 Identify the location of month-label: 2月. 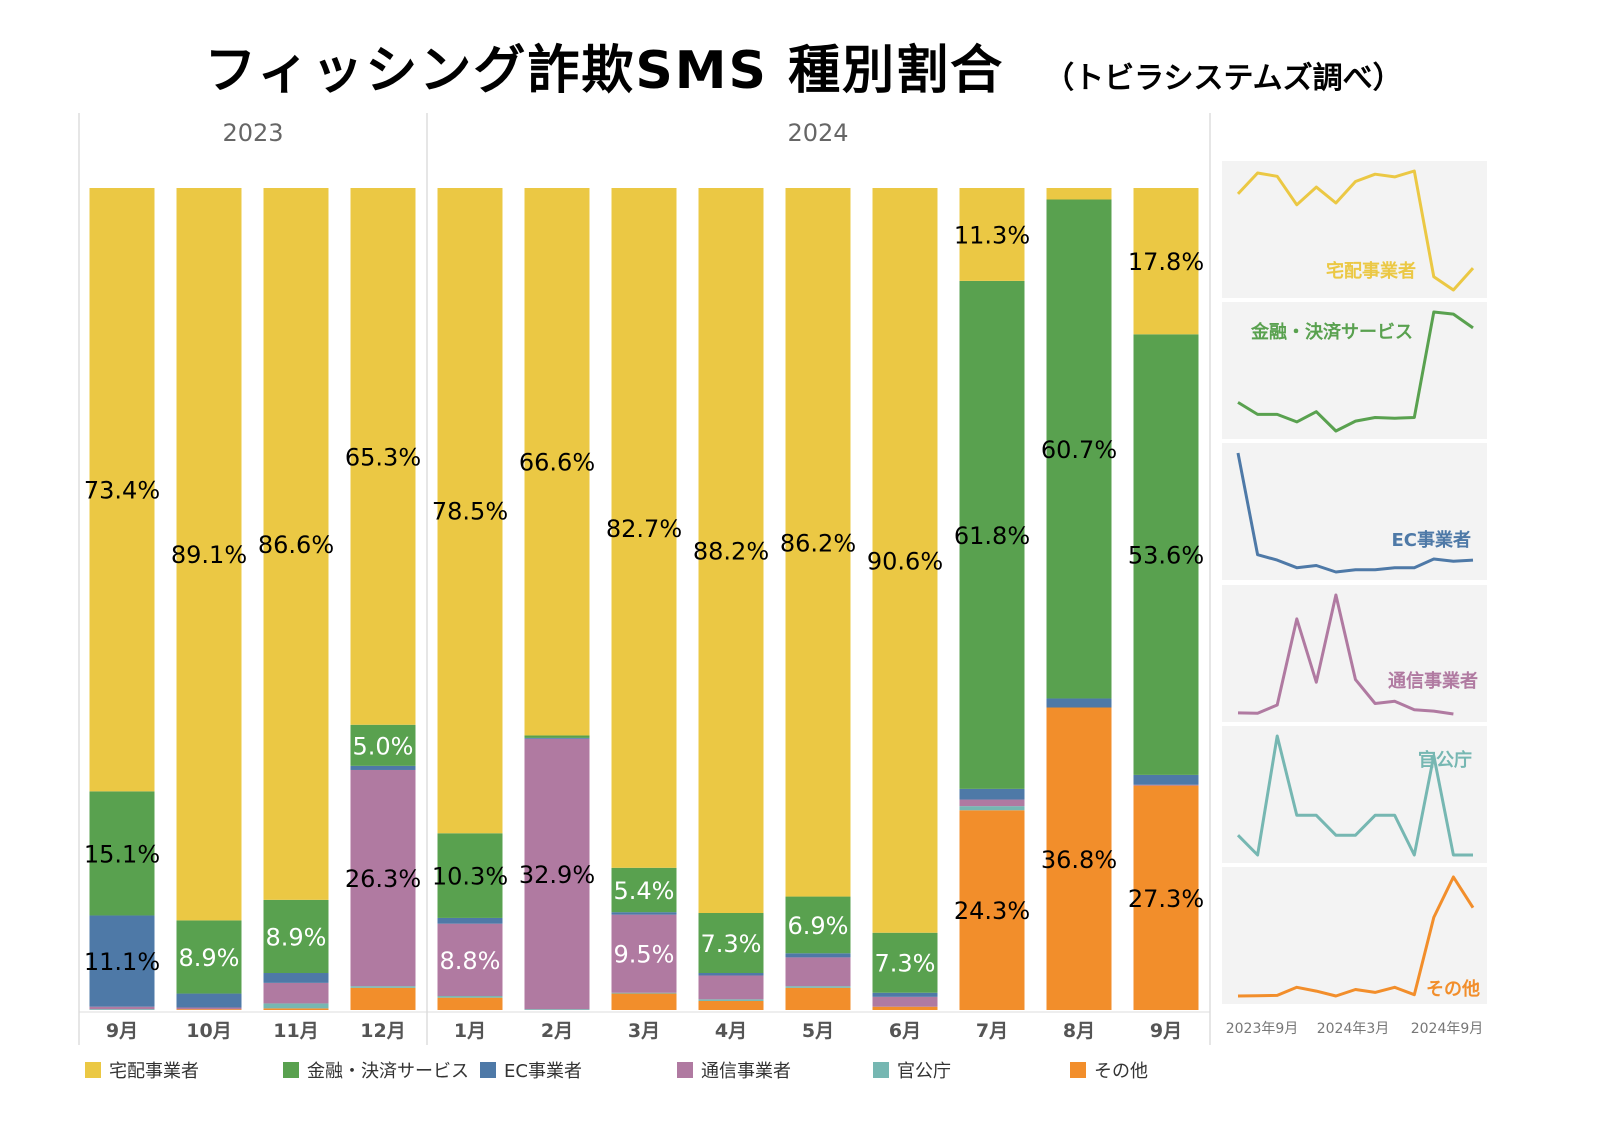
(557, 1031).